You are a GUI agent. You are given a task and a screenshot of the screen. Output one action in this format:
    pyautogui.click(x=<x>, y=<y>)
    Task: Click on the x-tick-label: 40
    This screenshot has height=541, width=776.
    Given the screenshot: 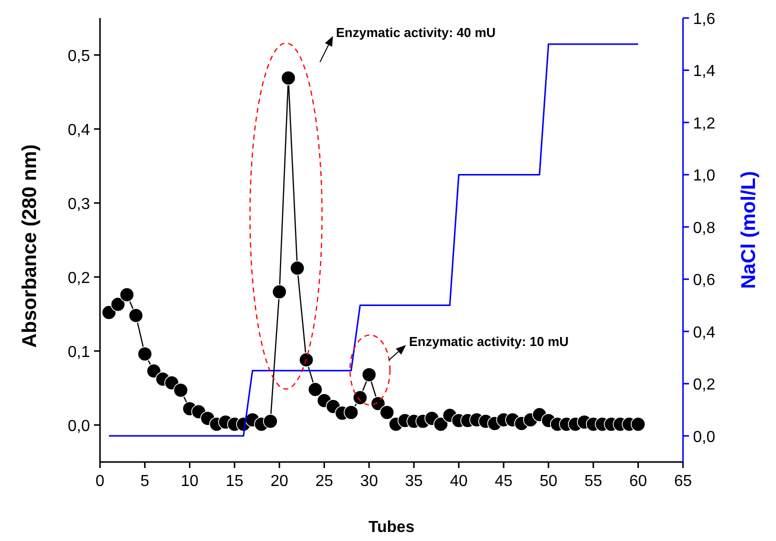 What is the action you would take?
    pyautogui.click(x=459, y=481)
    